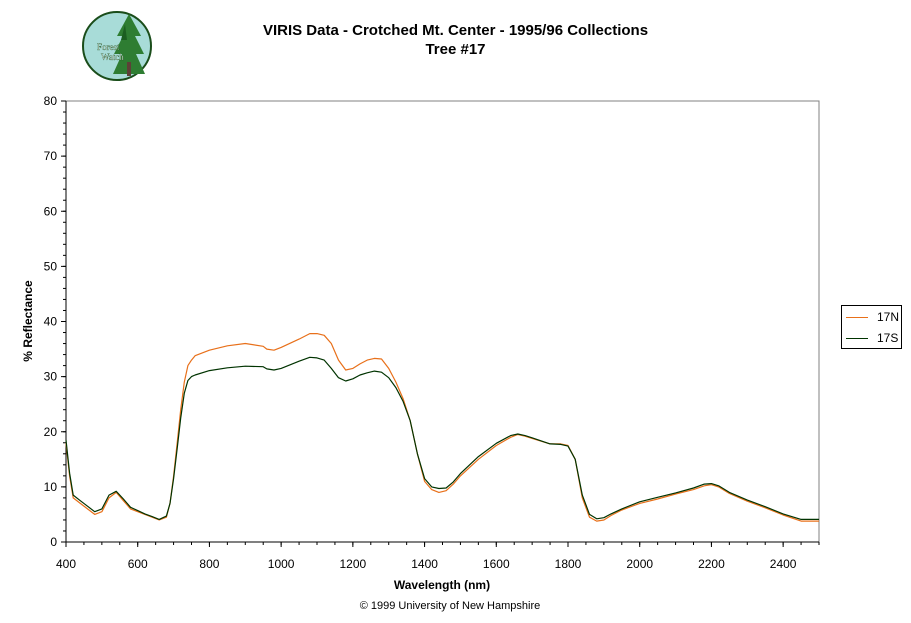  I want to click on x-axis-label: Wavelength (nm), so click(442, 585).